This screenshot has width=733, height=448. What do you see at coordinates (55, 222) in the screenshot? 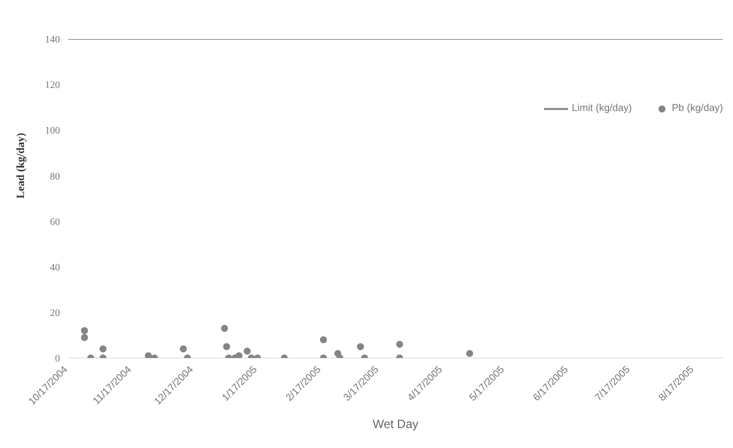
I see `y-tick-label: 60` at bounding box center [55, 222].